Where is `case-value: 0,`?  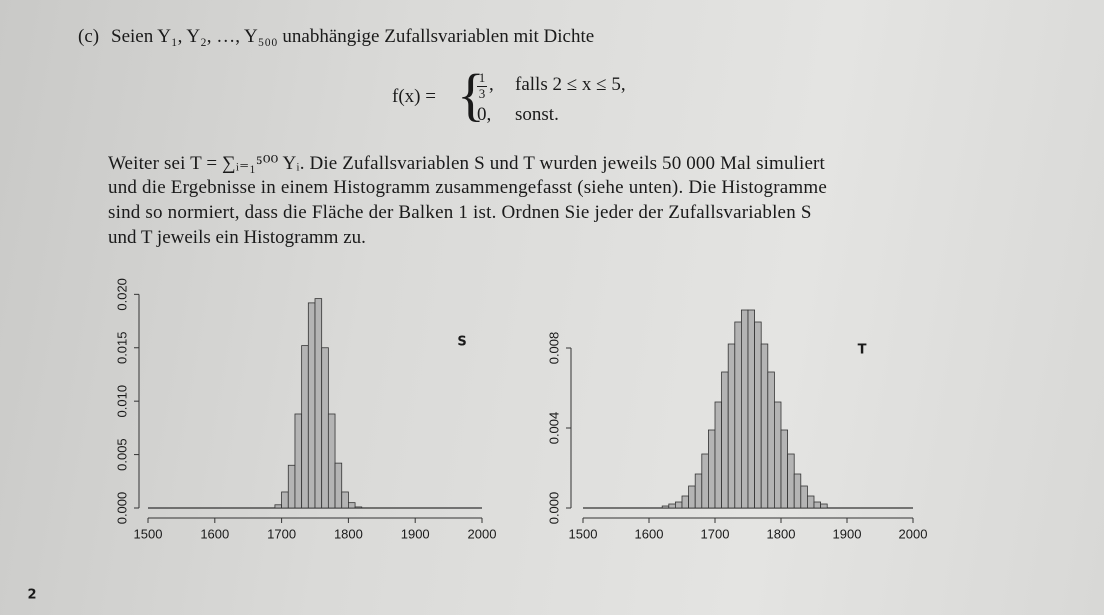
case-value: 0, is located at coordinates (484, 114).